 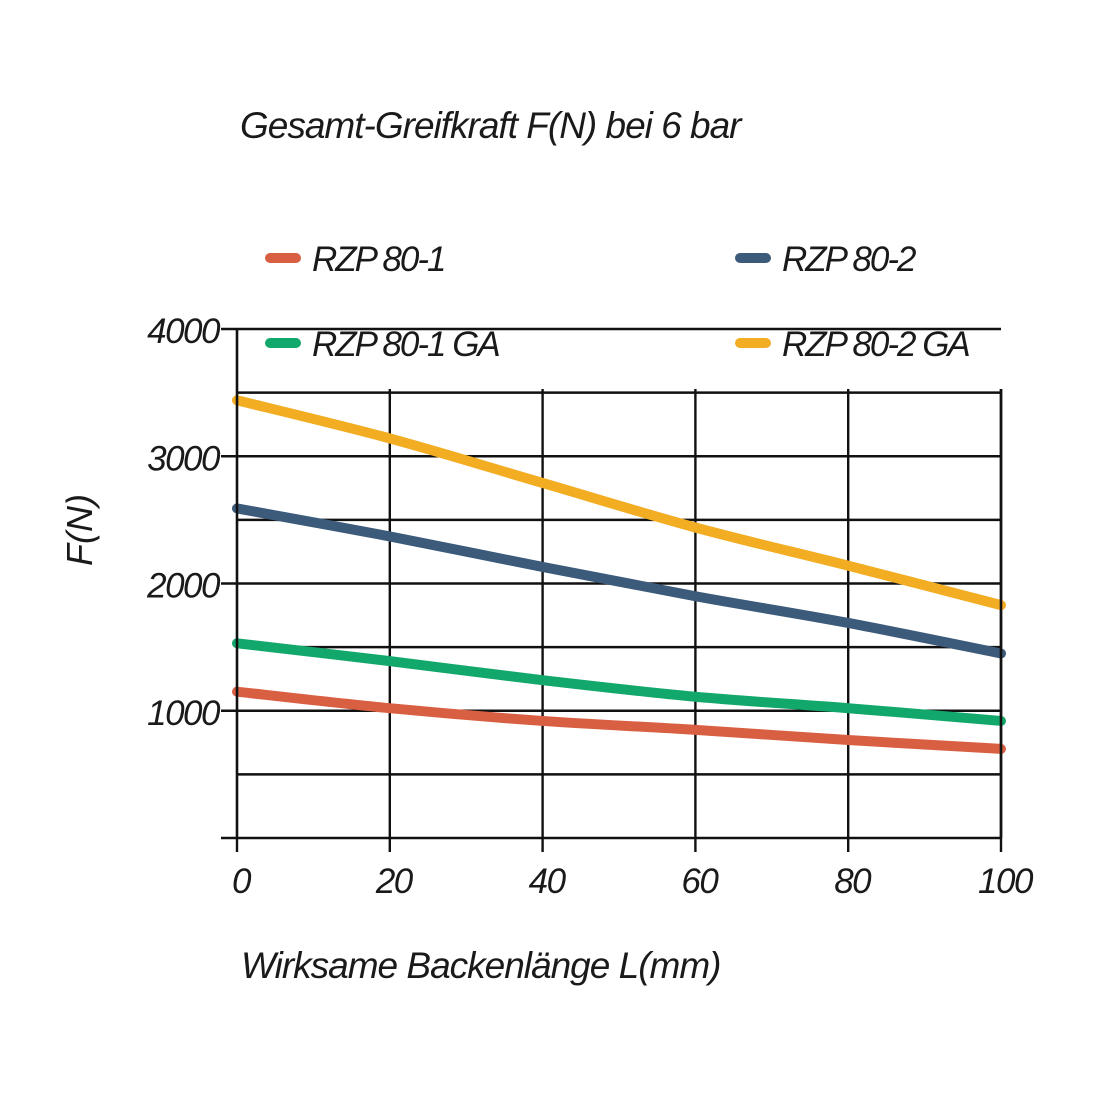 I want to click on y-tick-label: 1000, so click(x=184, y=713).